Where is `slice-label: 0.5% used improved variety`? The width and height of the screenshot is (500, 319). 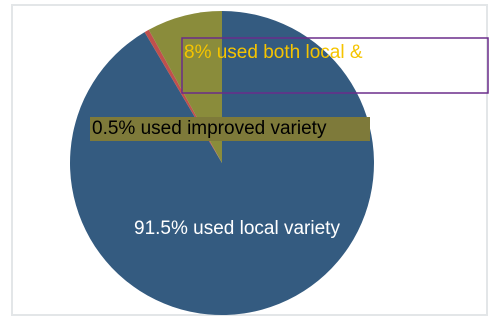 slice-label: 0.5% used improved variety is located at coordinates (209, 128).